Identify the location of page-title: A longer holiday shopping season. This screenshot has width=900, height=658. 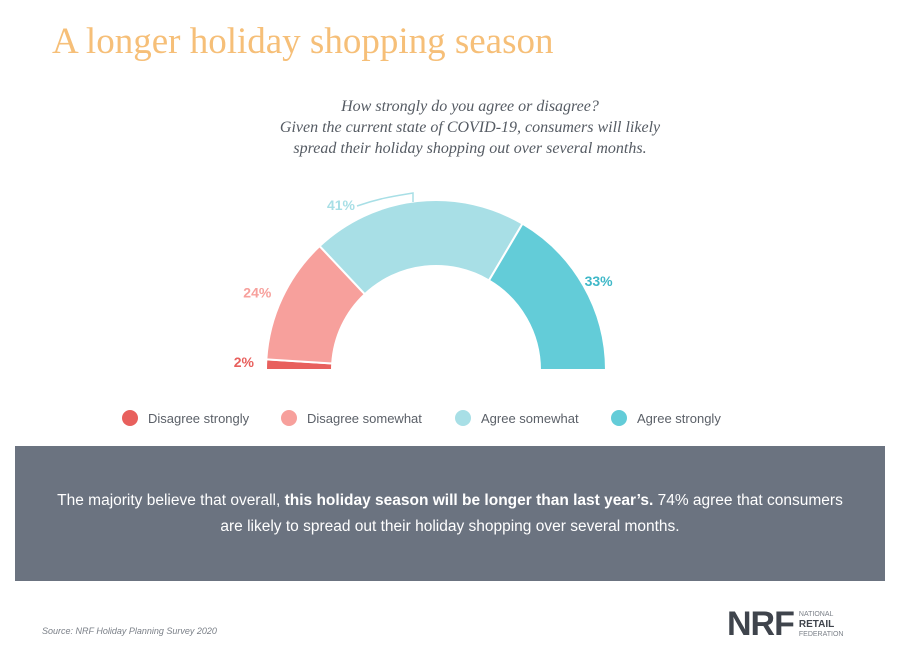
(303, 41).